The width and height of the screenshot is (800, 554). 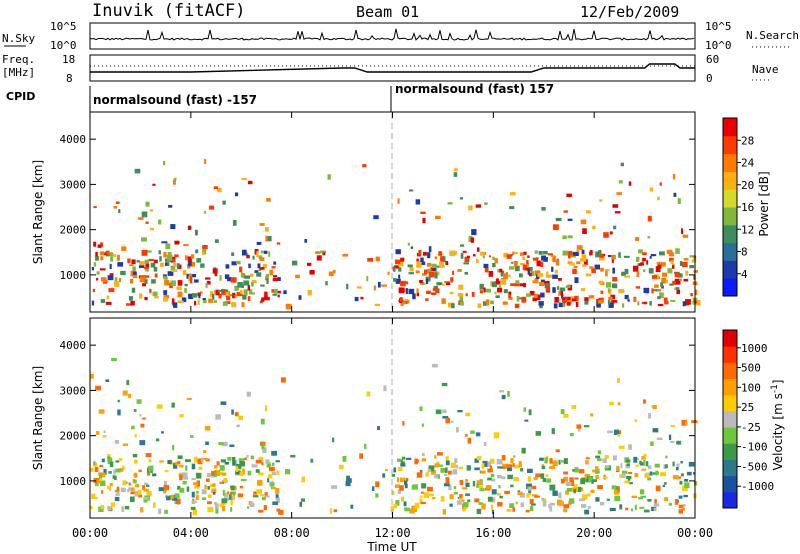 What do you see at coordinates (73, 139) in the screenshot?
I see `y-tick-label: 4000` at bounding box center [73, 139].